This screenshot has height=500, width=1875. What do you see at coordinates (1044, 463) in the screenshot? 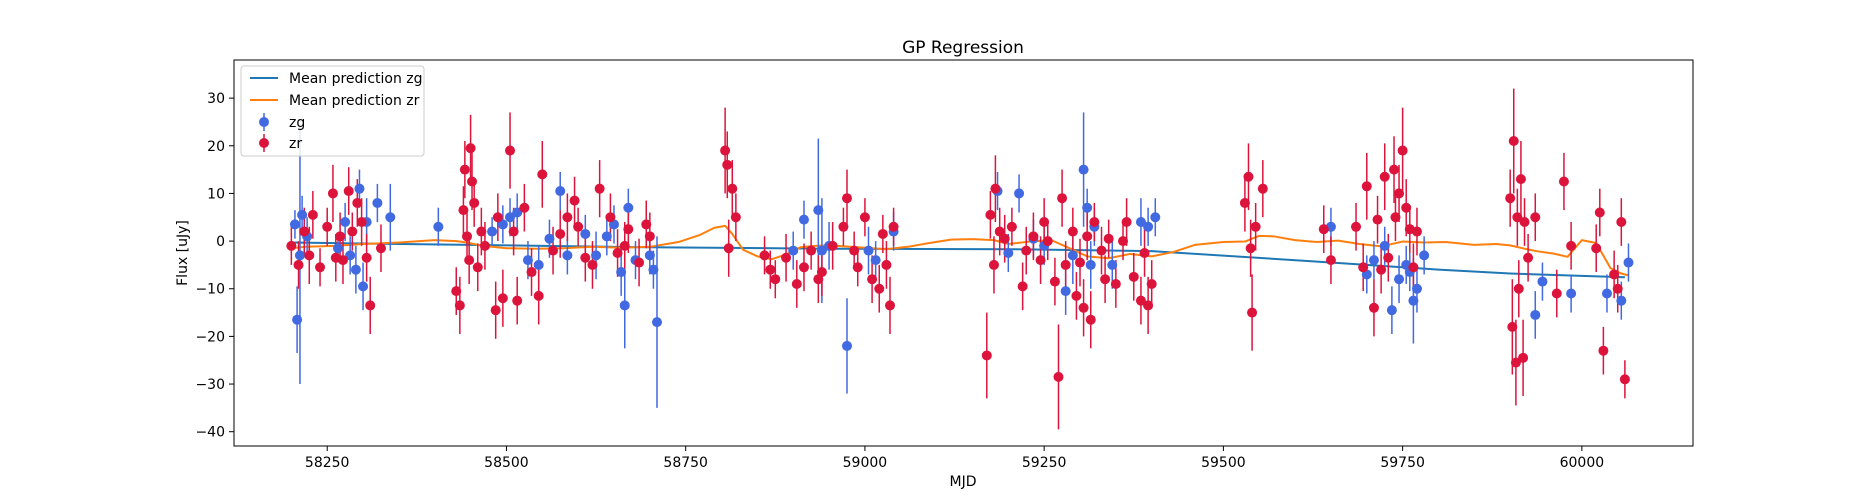
I see `x-tick-label: 59250` at bounding box center [1044, 463].